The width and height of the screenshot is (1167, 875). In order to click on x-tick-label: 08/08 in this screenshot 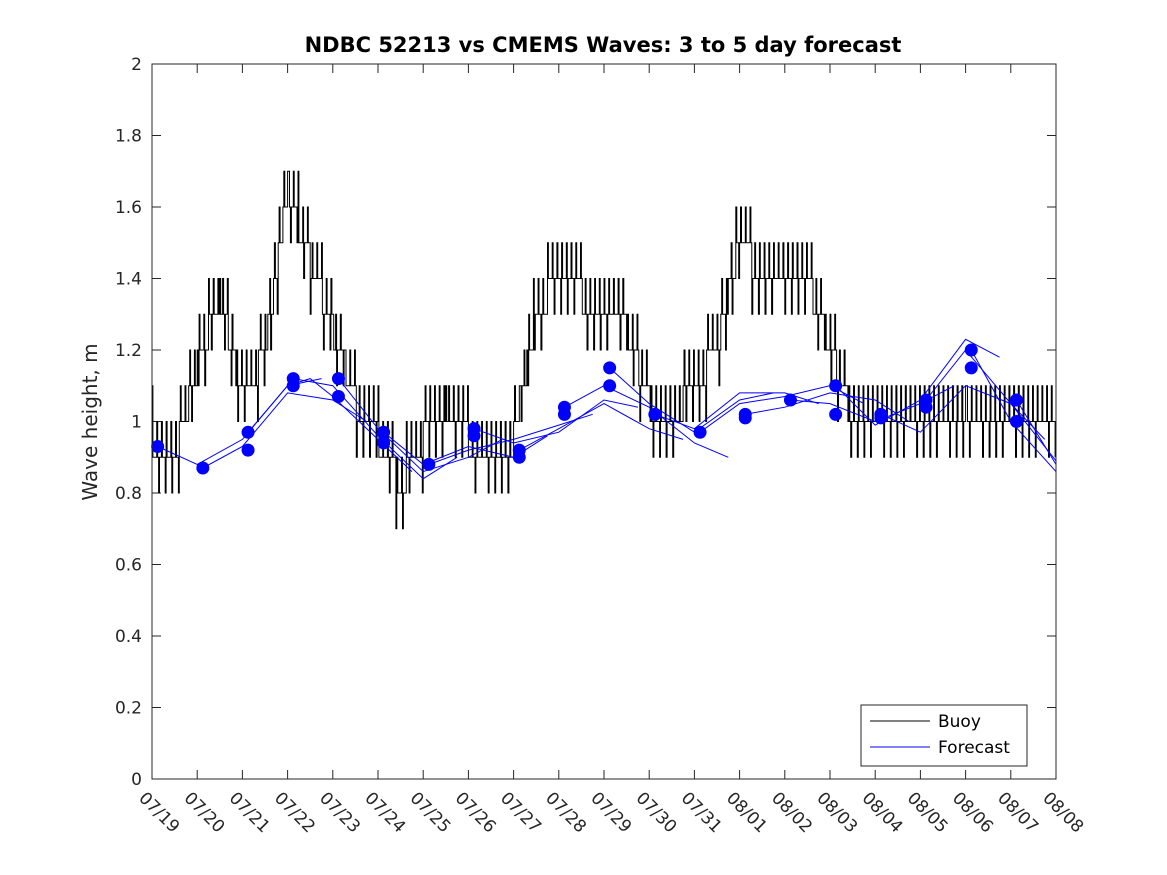, I will do `click(1062, 812)`.